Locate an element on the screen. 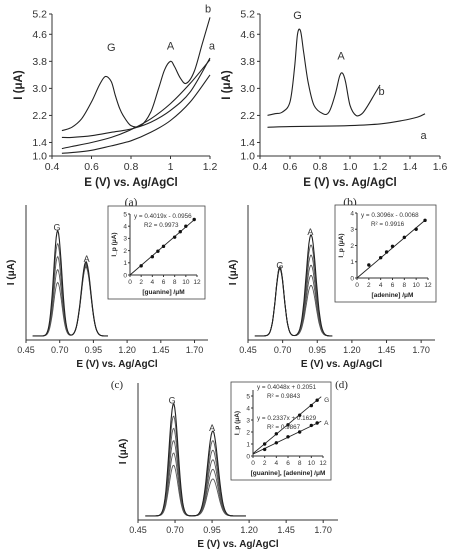  inset-frame is located at coordinates (281, 431).